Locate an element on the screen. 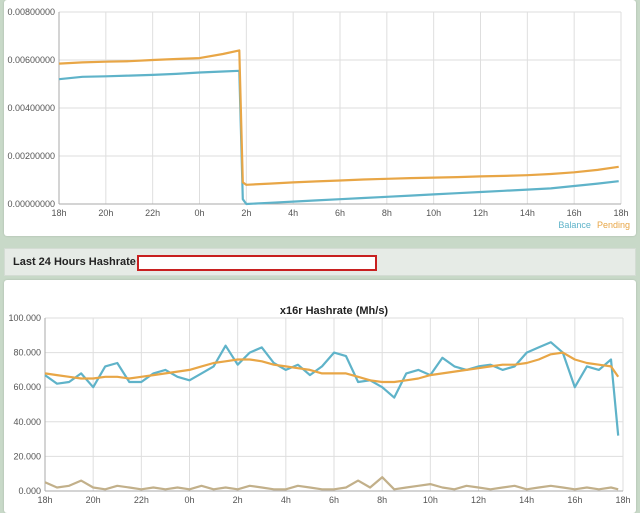  y-tick-label: 0.00400000 is located at coordinates (31, 108).